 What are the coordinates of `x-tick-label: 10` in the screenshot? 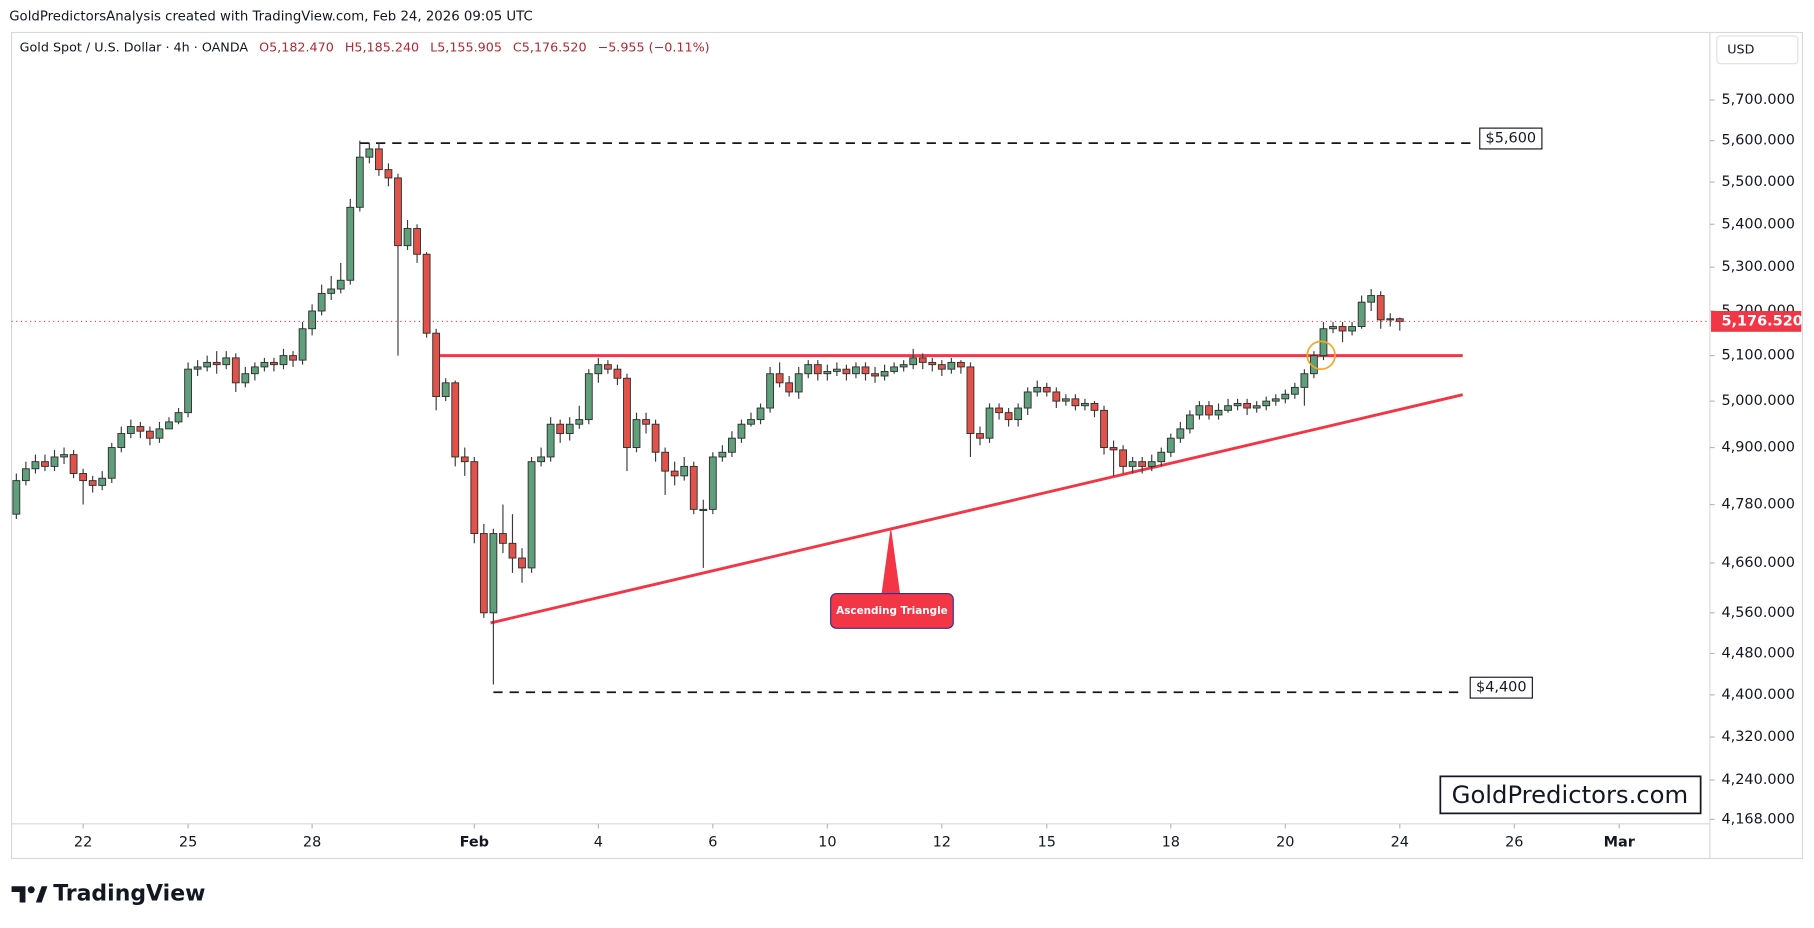 It's located at (827, 842).